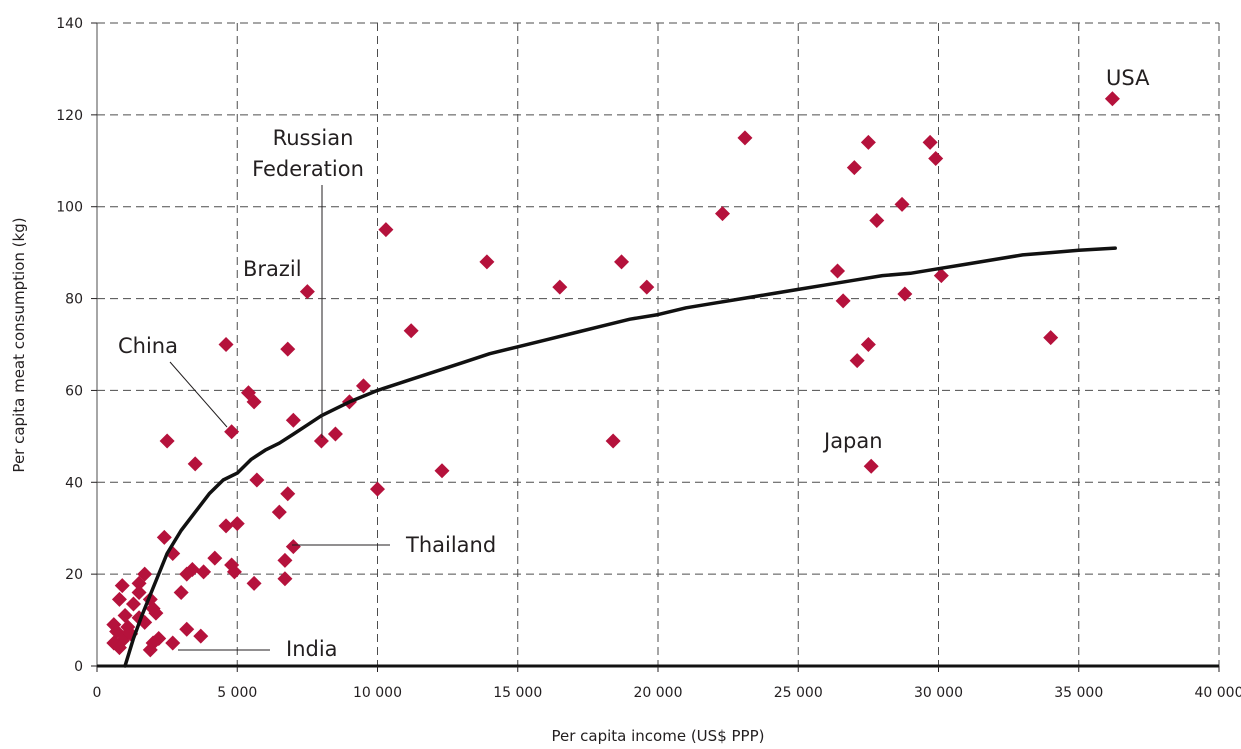 The image size is (1241, 749). What do you see at coordinates (19, 344) in the screenshot?
I see `y-axis-title: Per capita meat consumption (kg)` at bounding box center [19, 344].